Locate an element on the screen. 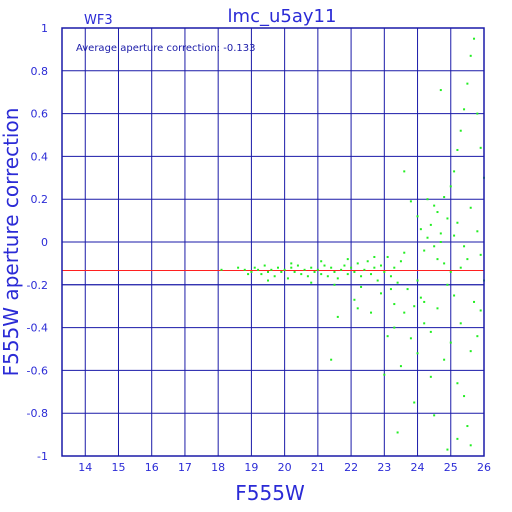  reference-lines is located at coordinates (273, 277).